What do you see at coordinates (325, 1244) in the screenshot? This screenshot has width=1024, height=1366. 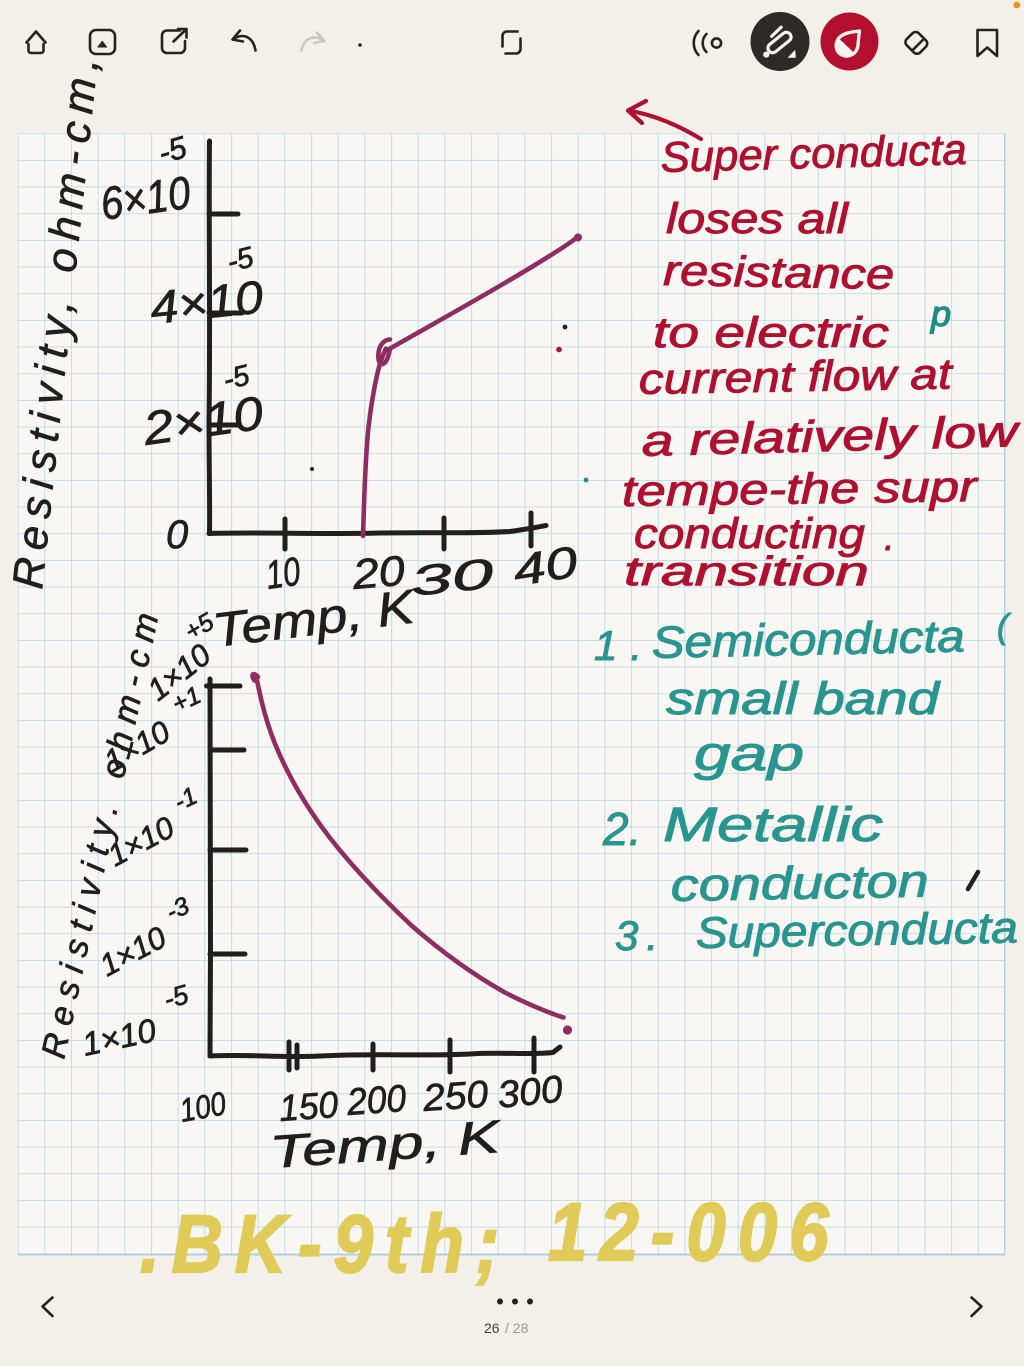 I see `svg-text: .BK-9th;` at bounding box center [325, 1244].